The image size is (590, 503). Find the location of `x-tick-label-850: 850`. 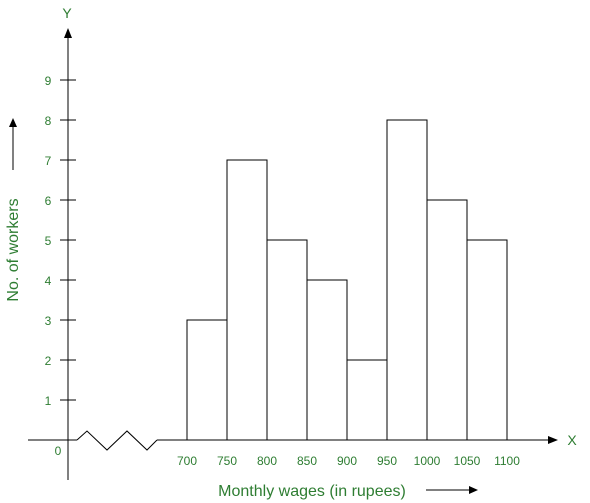

x-tick-label-850: 850 is located at coordinates (307, 461).